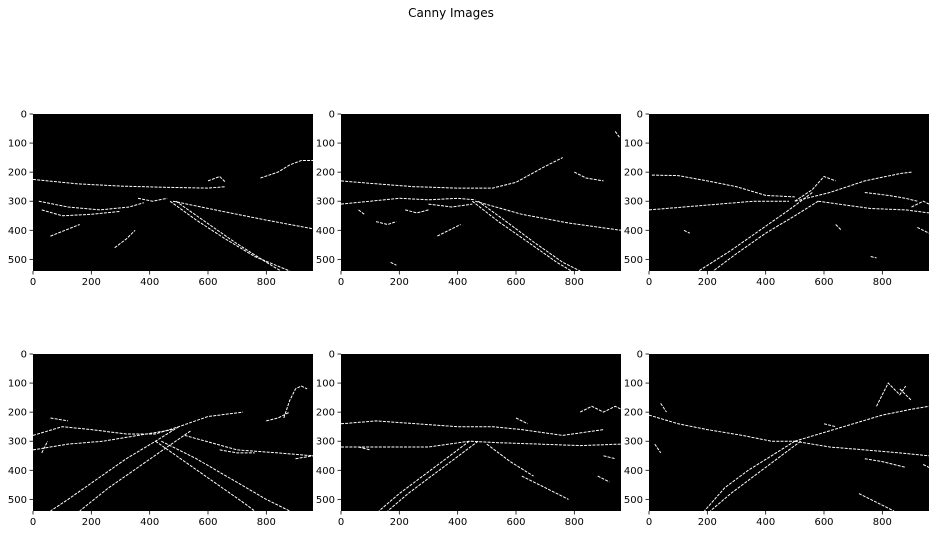 The image size is (936, 541). I want to click on panel-6: 0 200 400 600 800 0 100 200 300 400 500, so click(777, 439).